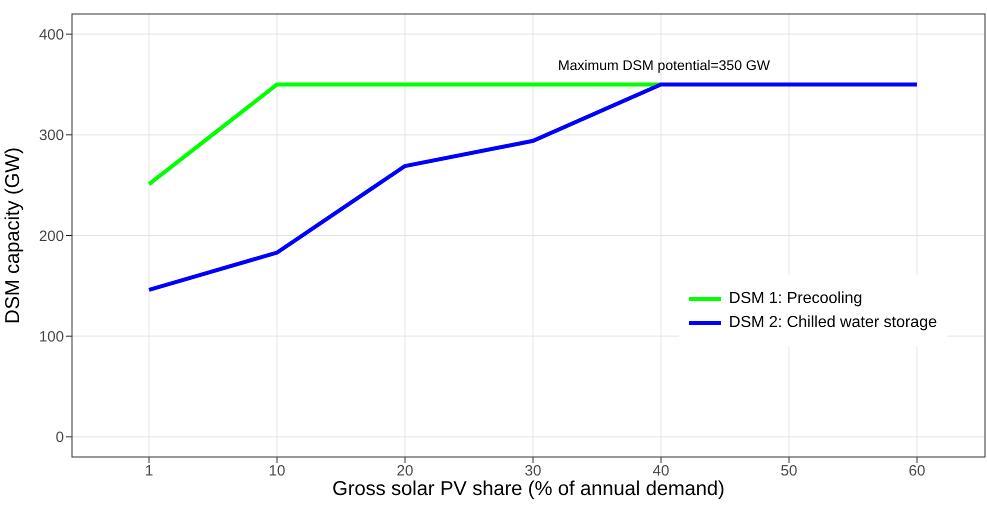 Image resolution: width=987 pixels, height=505 pixels. I want to click on x-tick-label: 40, so click(661, 471).